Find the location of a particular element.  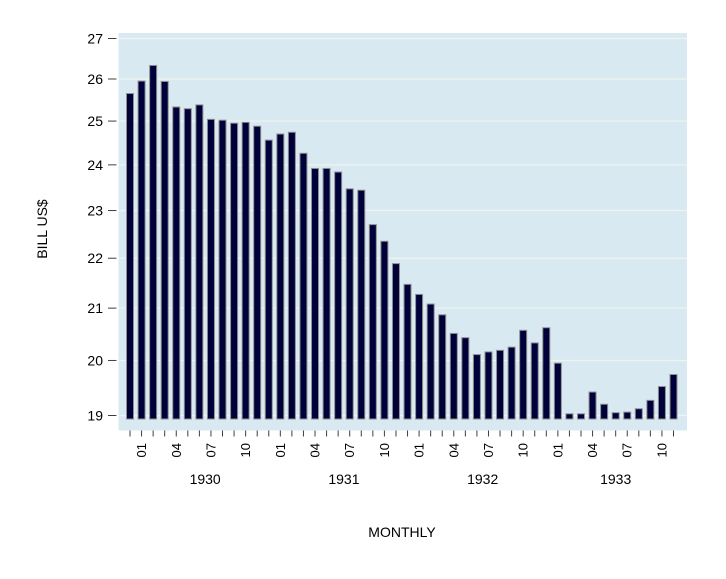

x-tick-label-1930-10: 10 is located at coordinates (245, 450).